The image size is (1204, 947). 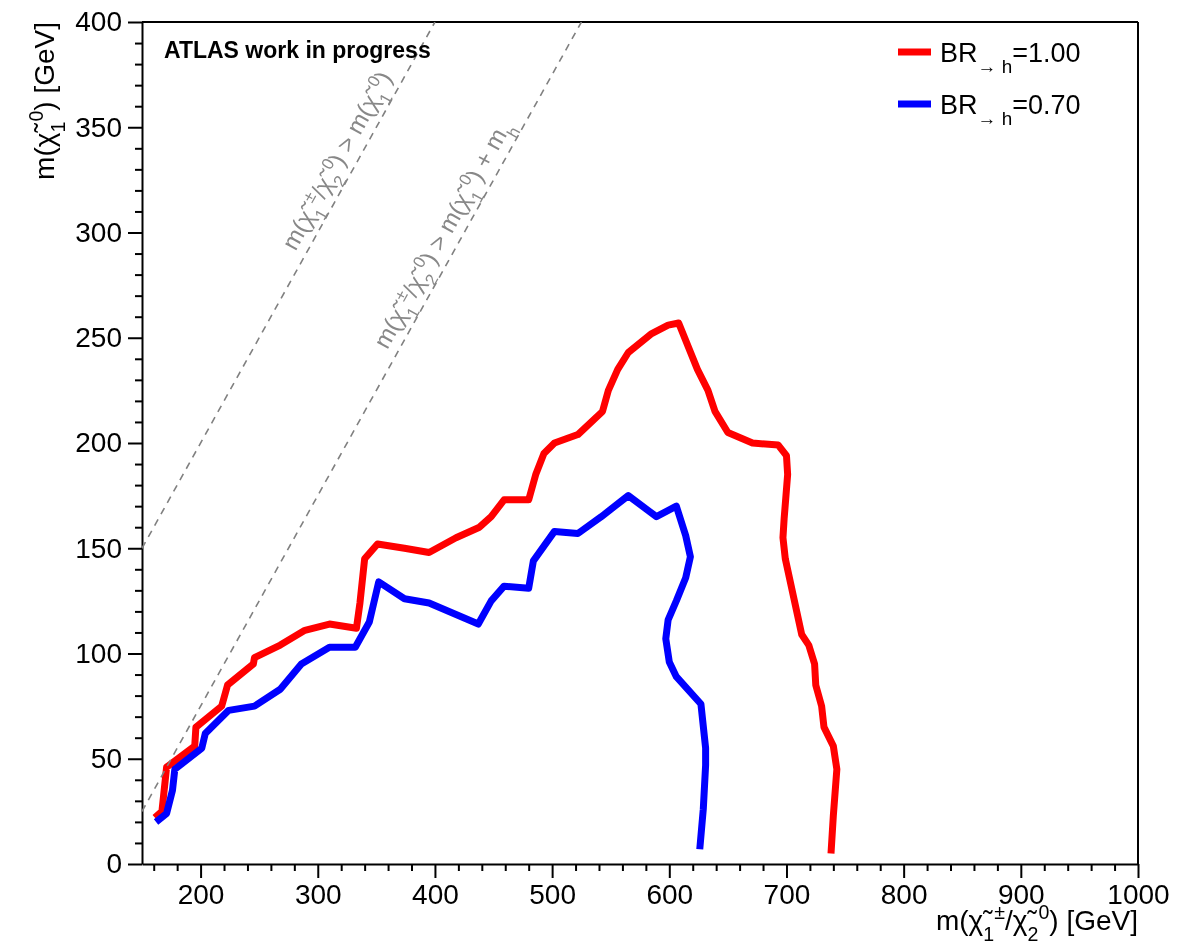 What do you see at coordinates (1010, 109) in the screenshot?
I see `legend-label: BR$_{→ h}$=0.70` at bounding box center [1010, 109].